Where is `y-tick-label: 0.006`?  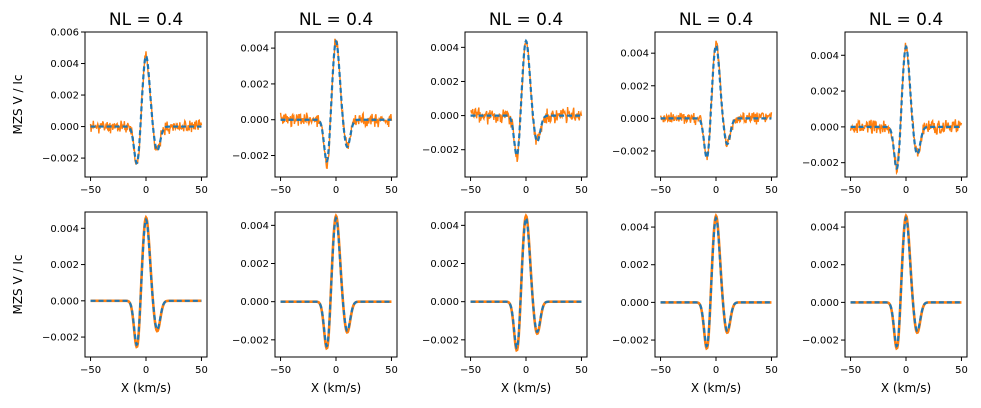 y-tick-label: 0.006 is located at coordinates (64, 33).